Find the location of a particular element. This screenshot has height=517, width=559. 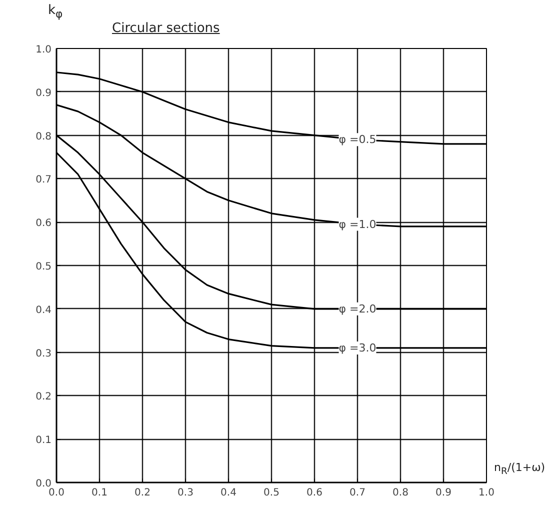

y-tick-label: 0.6 is located at coordinates (44, 224).